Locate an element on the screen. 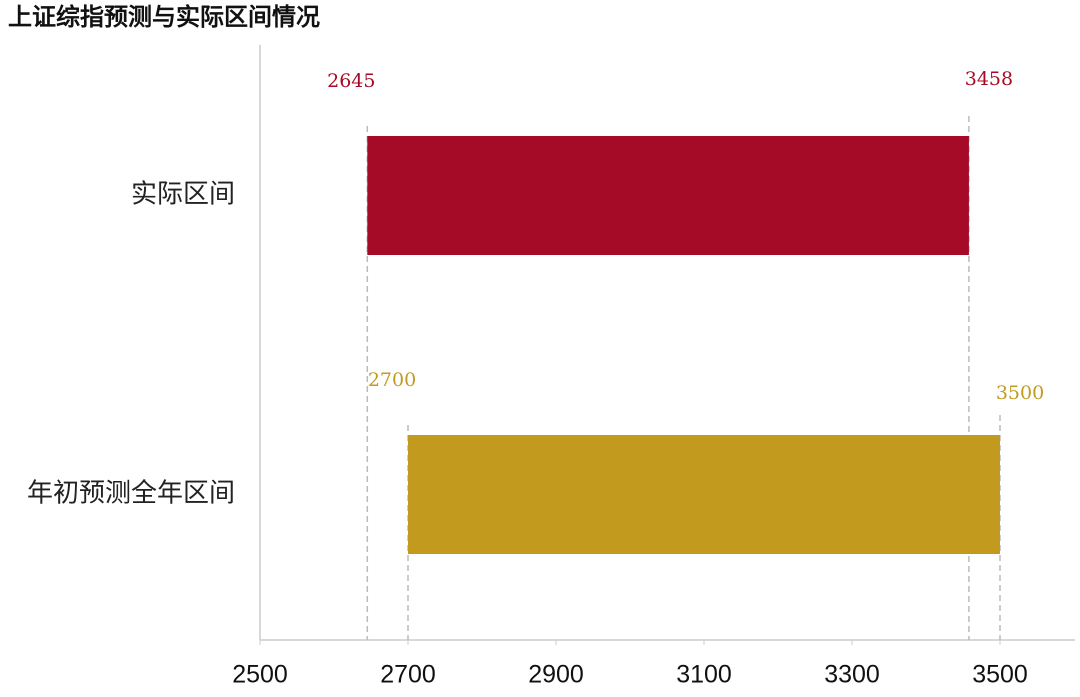 The image size is (1080, 697). chart-title: 上证综指预测与实际区间情况 is located at coordinates (164, 17).